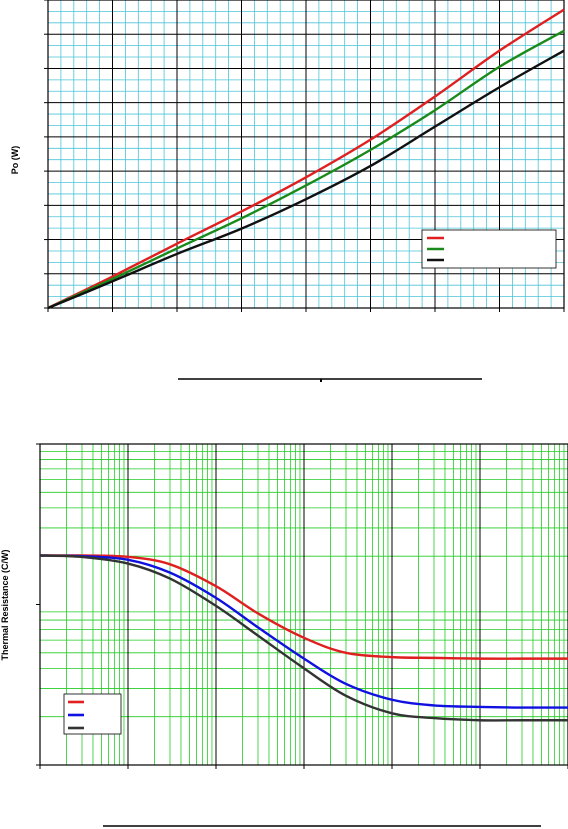 The height and width of the screenshot is (829, 568). What do you see at coordinates (15, 160) in the screenshot?
I see `chart1-ylabel: Po (W)` at bounding box center [15, 160].